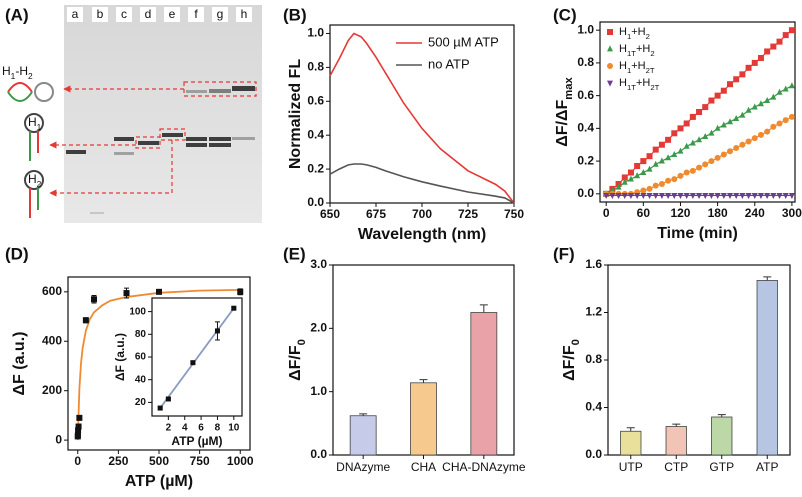 The height and width of the screenshot is (497, 802). What do you see at coordinates (318, 264) in the screenshot?
I see `y-tick-label: 3.0` at bounding box center [318, 264].